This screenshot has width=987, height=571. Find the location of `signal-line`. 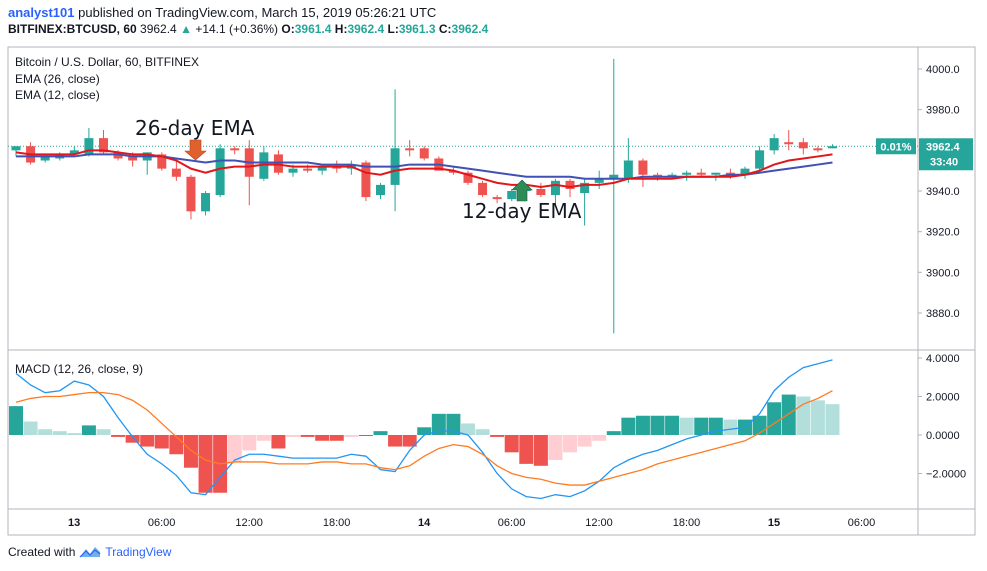

signal-line is located at coordinates (424, 438).